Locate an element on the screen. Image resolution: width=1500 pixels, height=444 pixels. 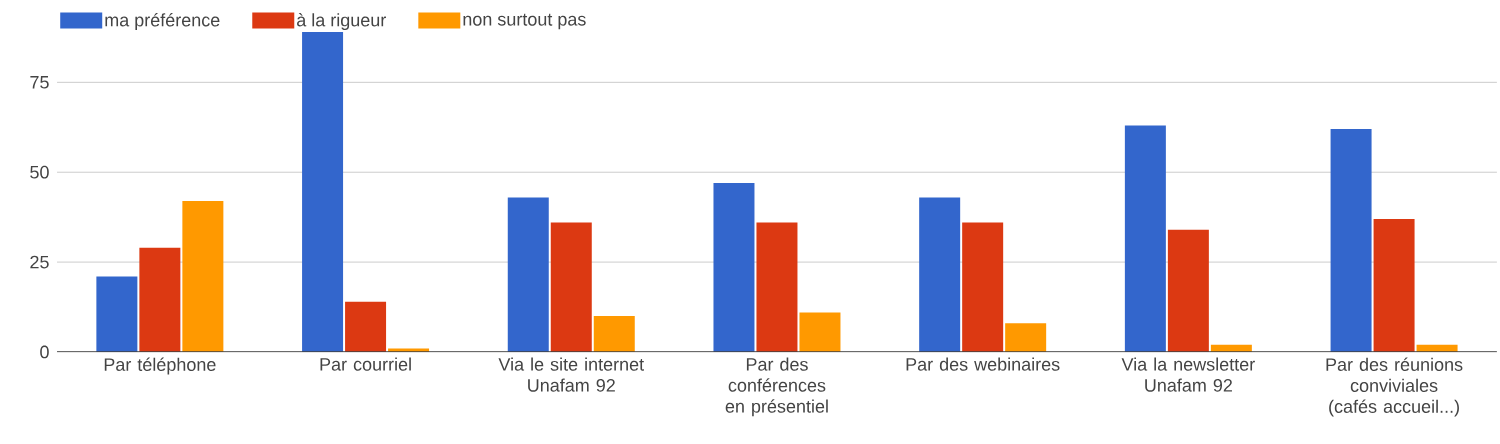
legend-label: non surtout pas is located at coordinates (524, 21).